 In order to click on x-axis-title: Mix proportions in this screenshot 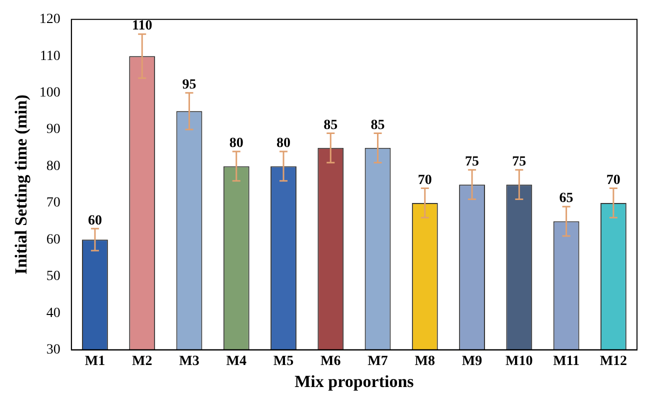, I will do `click(354, 382)`.